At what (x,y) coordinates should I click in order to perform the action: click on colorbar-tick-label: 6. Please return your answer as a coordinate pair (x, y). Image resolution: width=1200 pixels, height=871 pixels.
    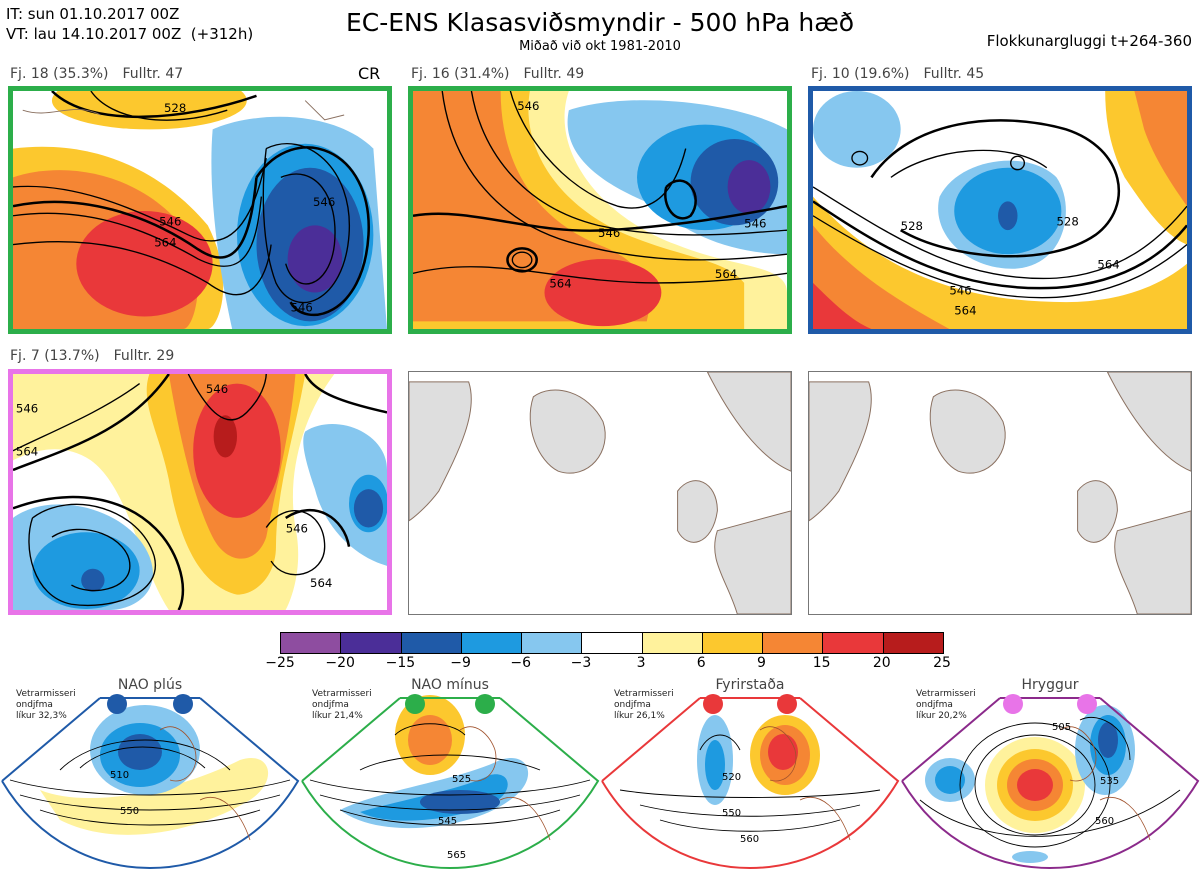
    Looking at the image, I should click on (701, 663).